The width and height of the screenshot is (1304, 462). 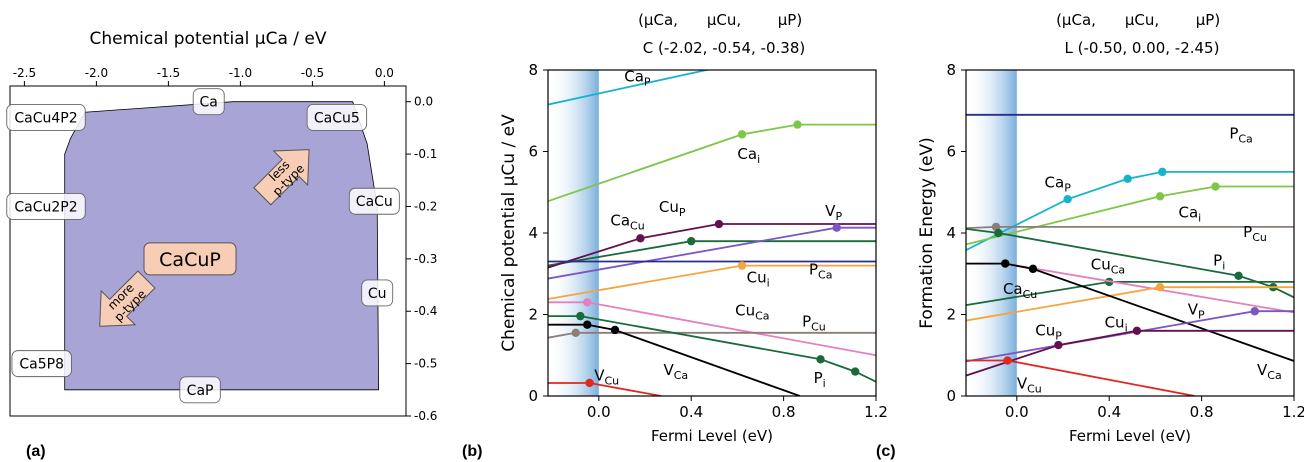 What do you see at coordinates (790, 20) in the screenshot?
I see `header-symbol: μP)` at bounding box center [790, 20].